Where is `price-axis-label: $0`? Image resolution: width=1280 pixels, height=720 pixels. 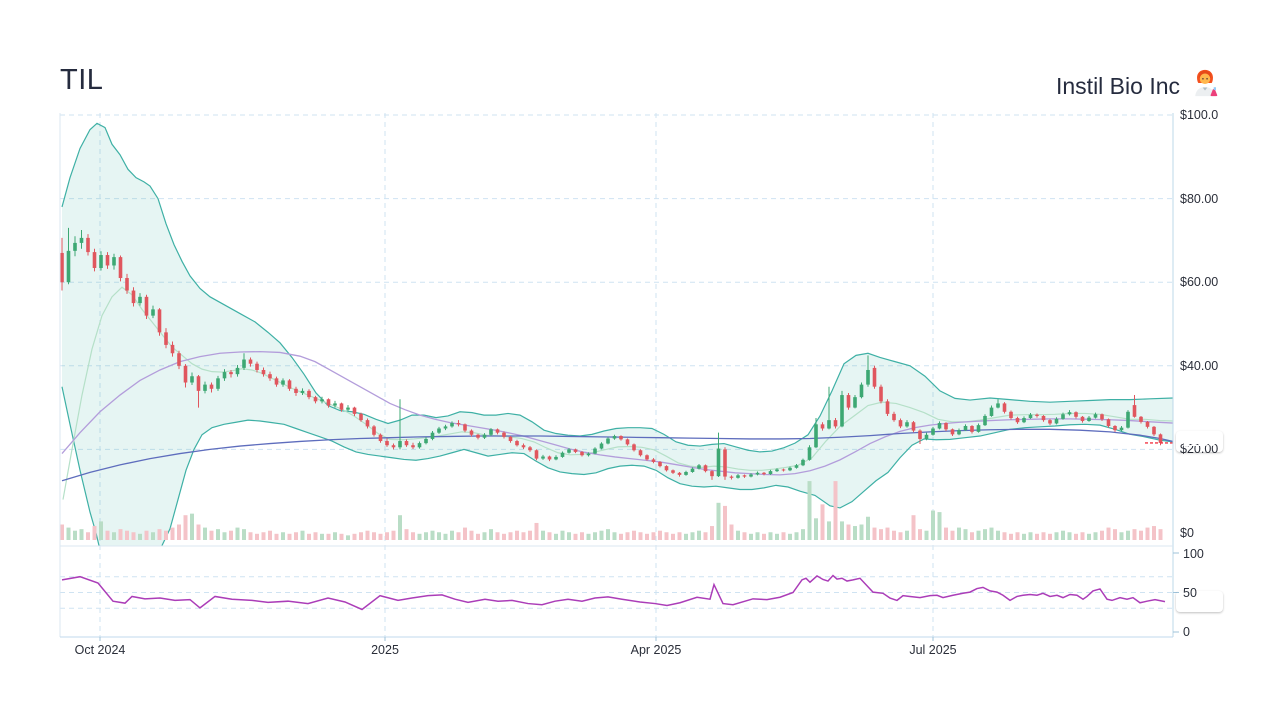 price-axis-label: $0 is located at coordinates (1187, 533).